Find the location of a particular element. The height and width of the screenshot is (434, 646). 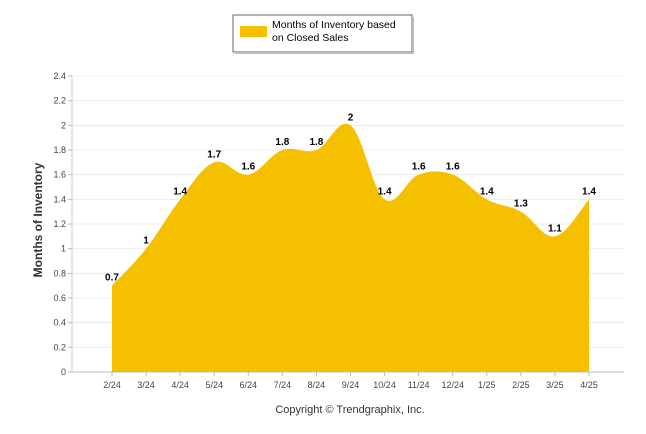

legend-label-line1: Months of Inventory based is located at coordinates (334, 25).